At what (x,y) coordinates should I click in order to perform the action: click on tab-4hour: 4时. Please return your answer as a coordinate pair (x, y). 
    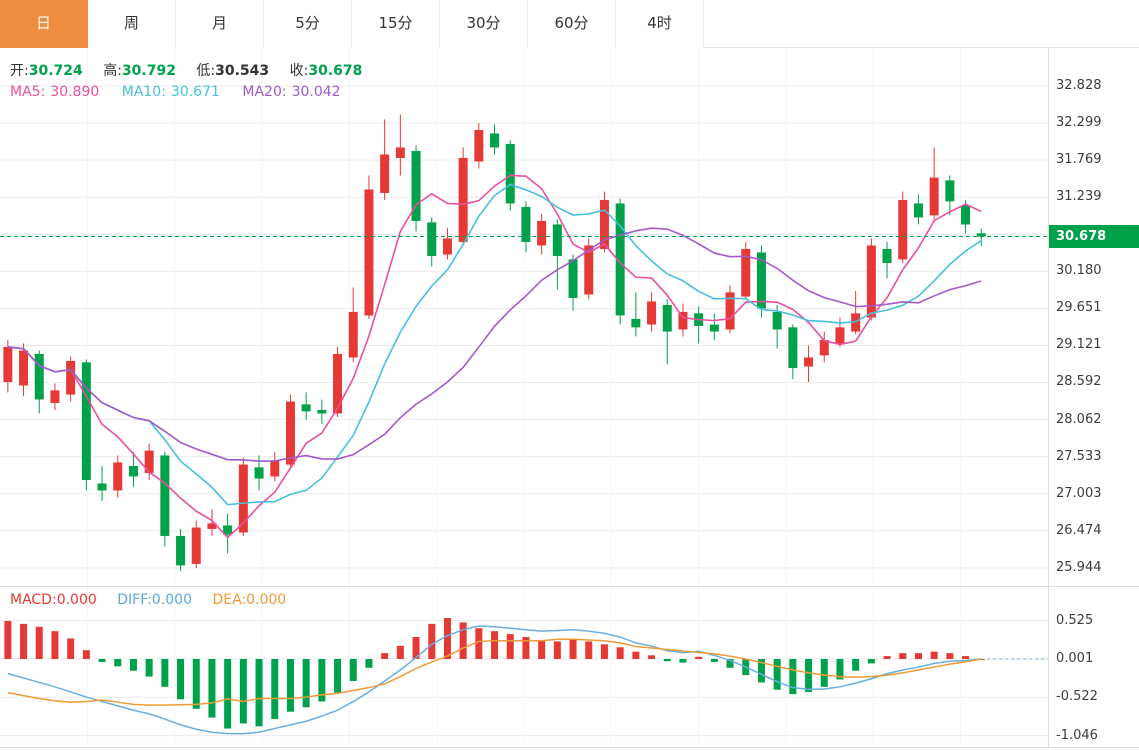
    Looking at the image, I should click on (660, 24).